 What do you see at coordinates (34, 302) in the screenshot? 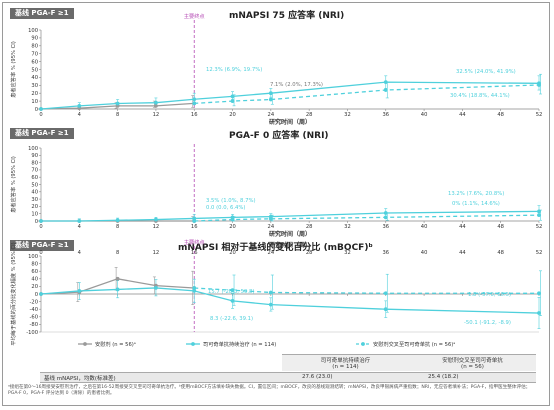
I see `y-tick-label: -20` at bounding box center [34, 302].